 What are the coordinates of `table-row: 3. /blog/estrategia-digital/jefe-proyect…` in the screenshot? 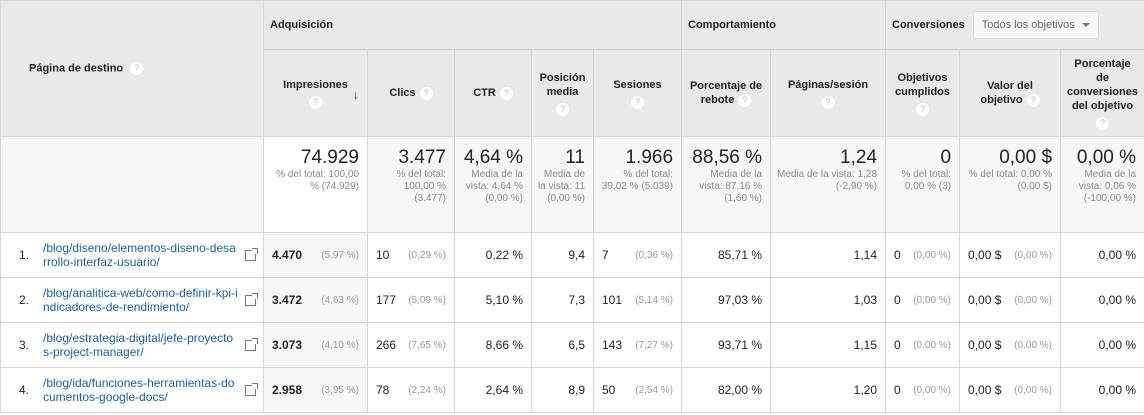 It's located at (572, 345).